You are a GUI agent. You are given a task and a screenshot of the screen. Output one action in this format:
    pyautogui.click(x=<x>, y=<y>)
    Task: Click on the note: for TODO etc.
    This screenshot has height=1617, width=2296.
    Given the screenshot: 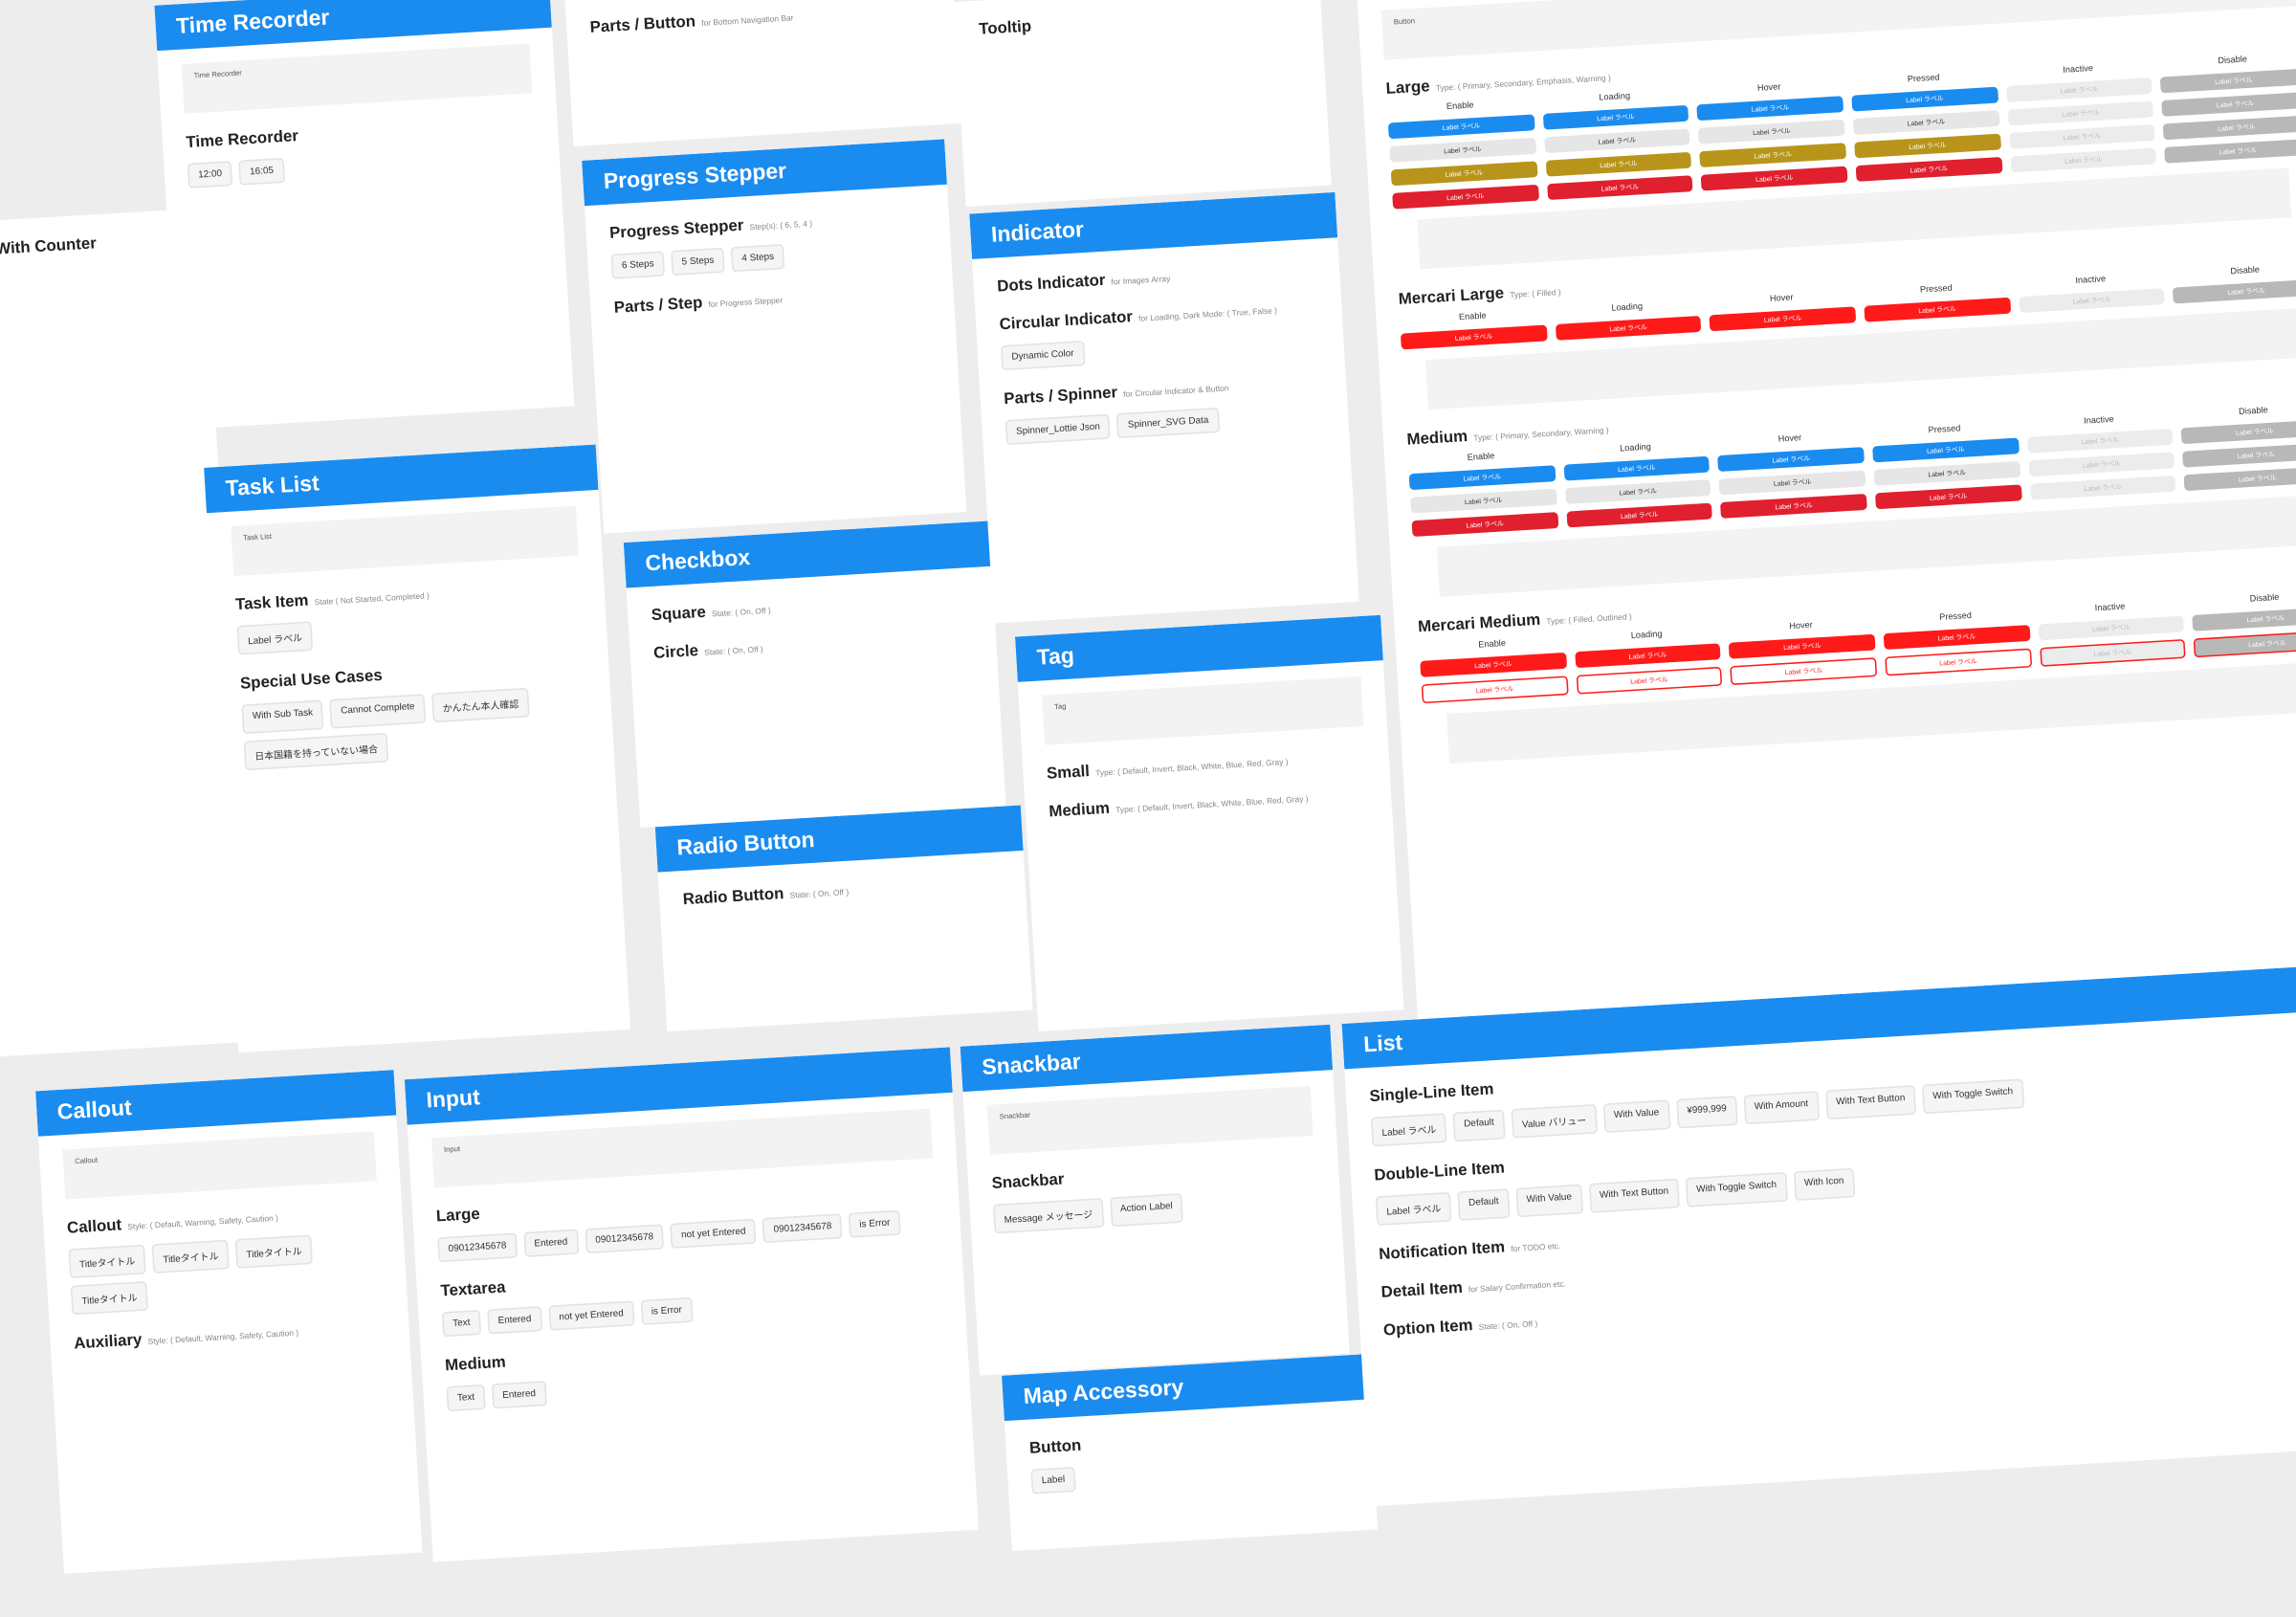 What is the action you would take?
    pyautogui.click(x=1536, y=1248)
    